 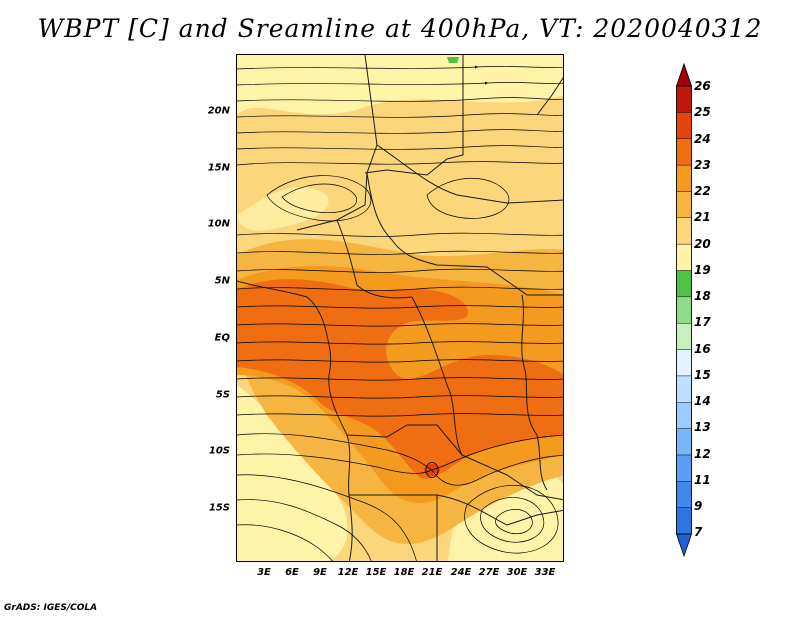 I want to click on colorbar, so click(x=684, y=310).